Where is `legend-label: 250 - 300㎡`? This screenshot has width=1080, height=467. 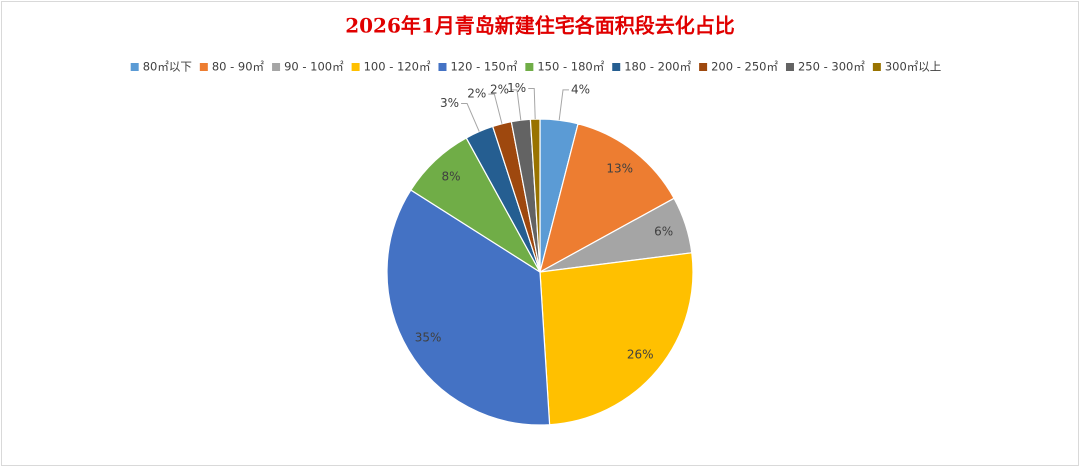 legend-label: 250 - 300㎡ is located at coordinates (831, 67).